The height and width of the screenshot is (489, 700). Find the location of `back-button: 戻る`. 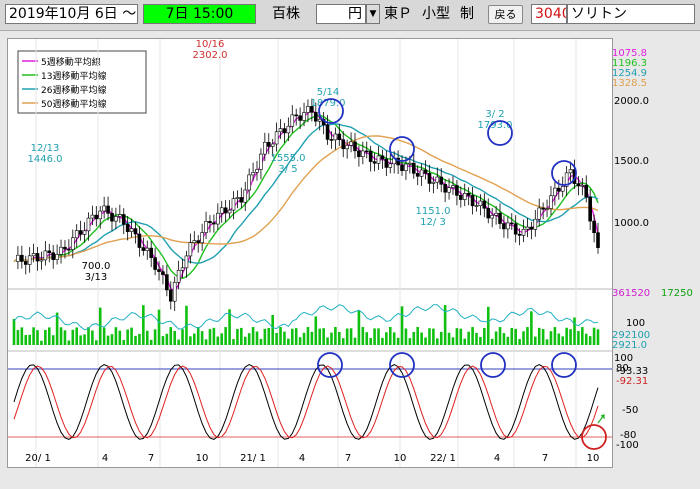

back-button: 戻る is located at coordinates (505, 14).